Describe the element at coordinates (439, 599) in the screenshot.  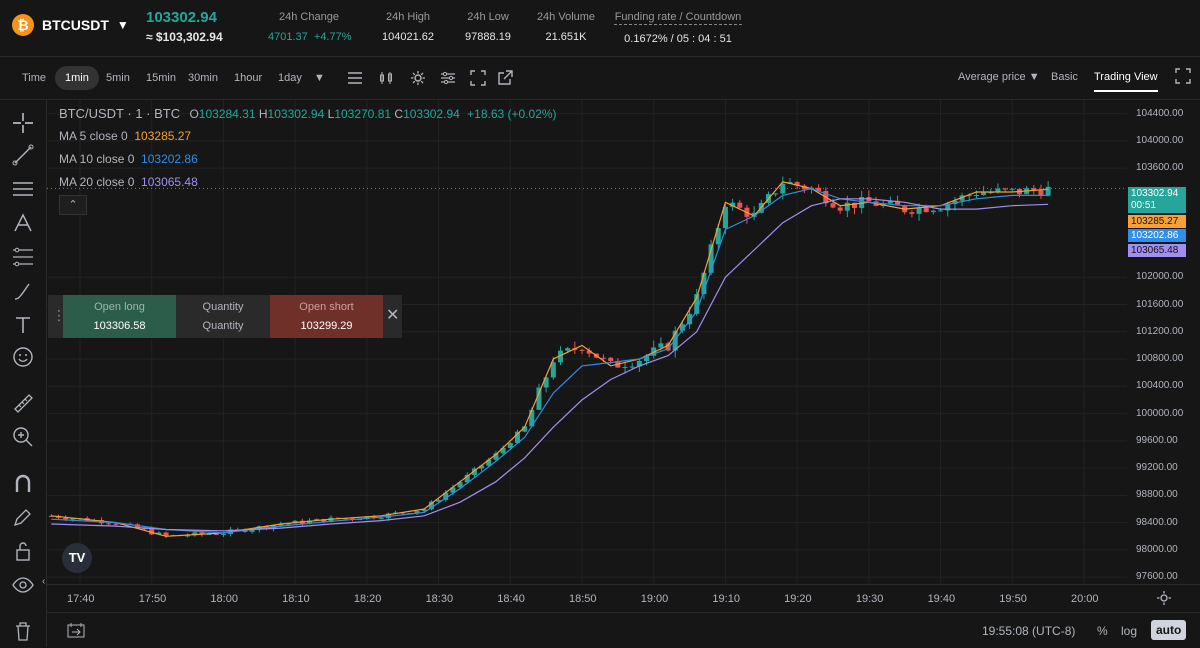
I see `x-tick-label: 18:30` at that location.